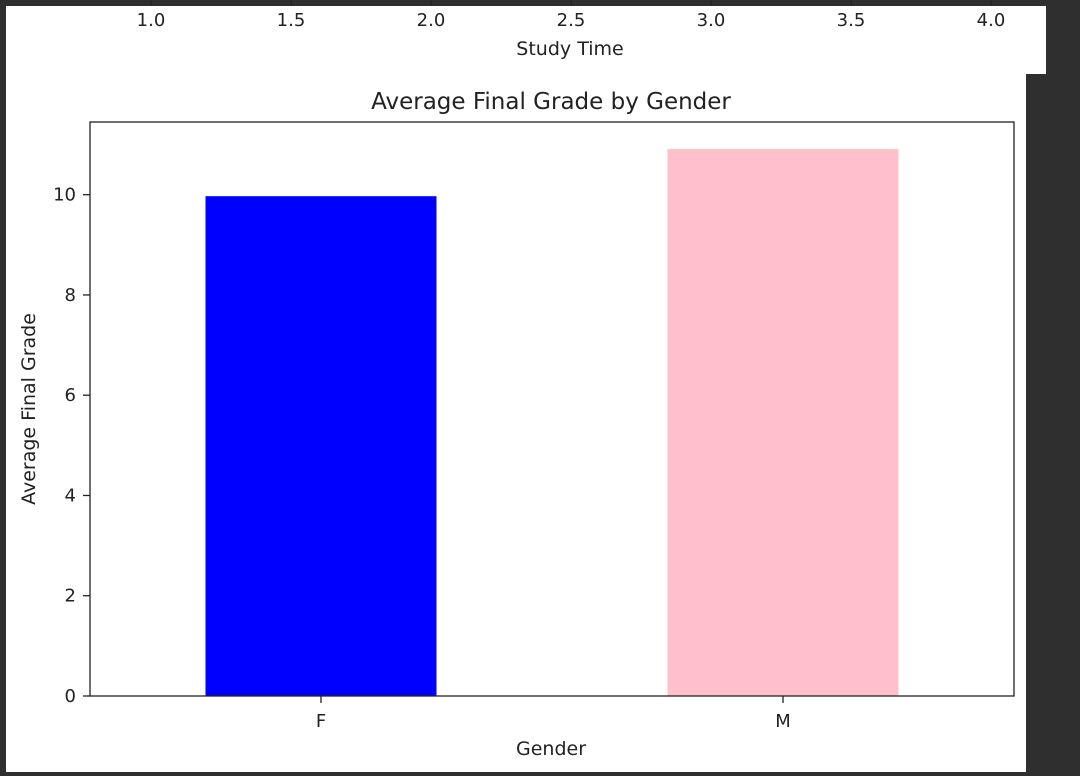 Image resolution: width=1080 pixels, height=776 pixels. Describe the element at coordinates (64, 195) in the screenshot. I see `y-tick-label: 10` at that location.